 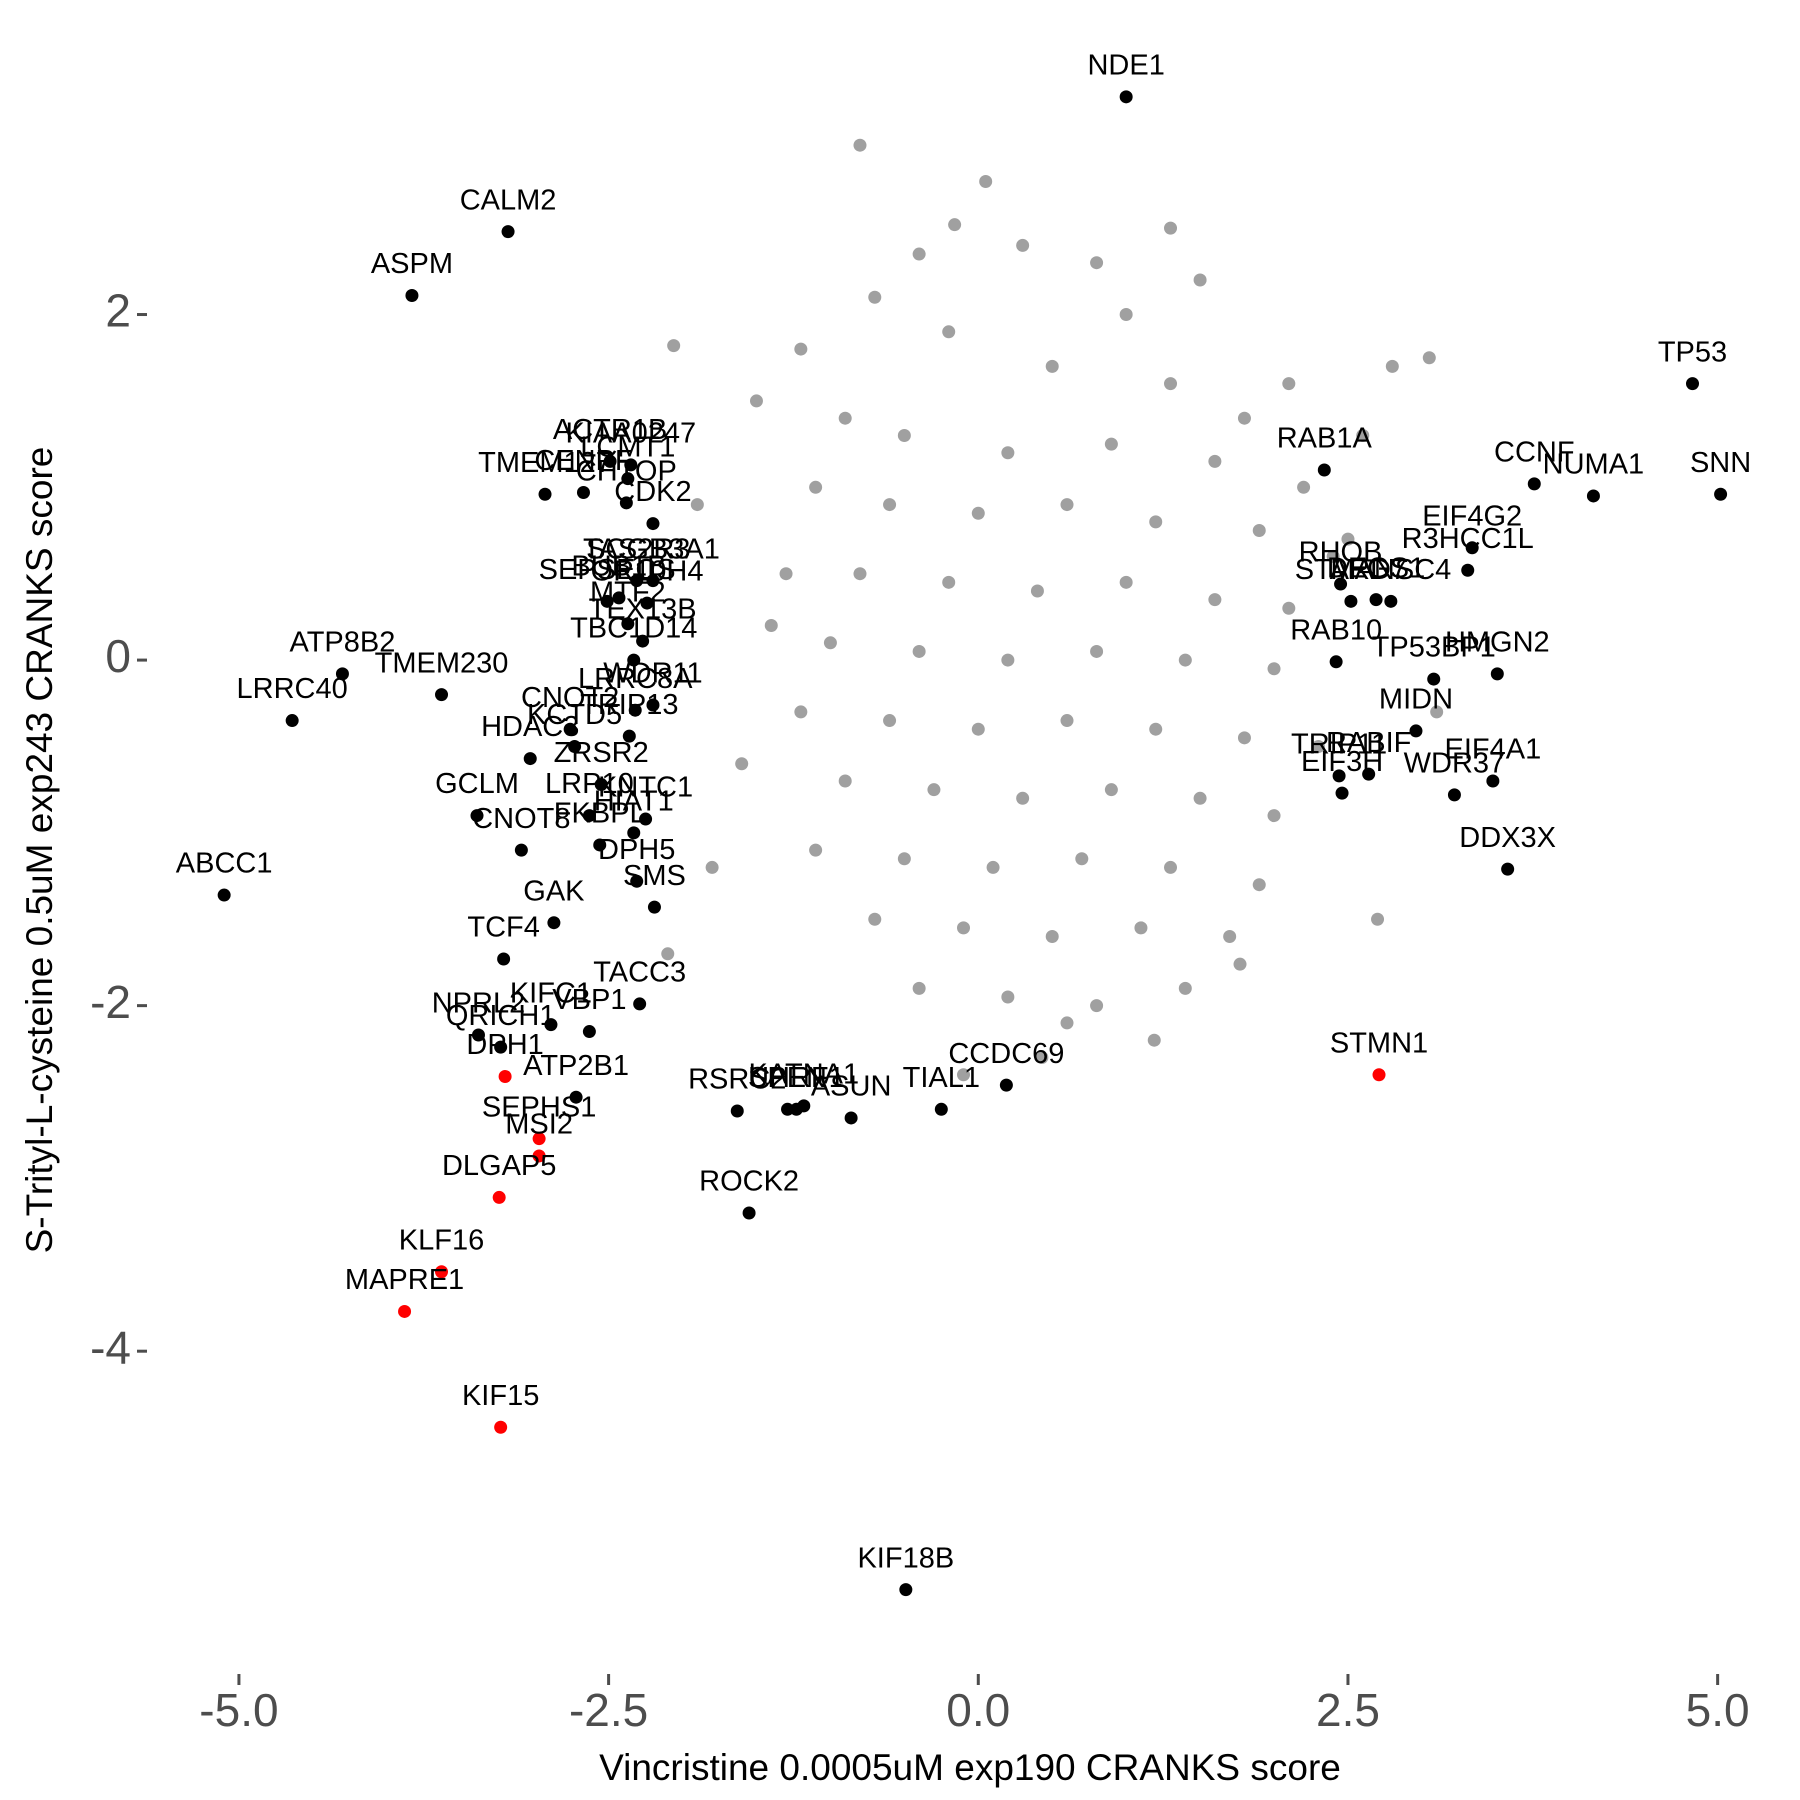 I want to click on point-label: TMEM127, so click(x=545, y=463).